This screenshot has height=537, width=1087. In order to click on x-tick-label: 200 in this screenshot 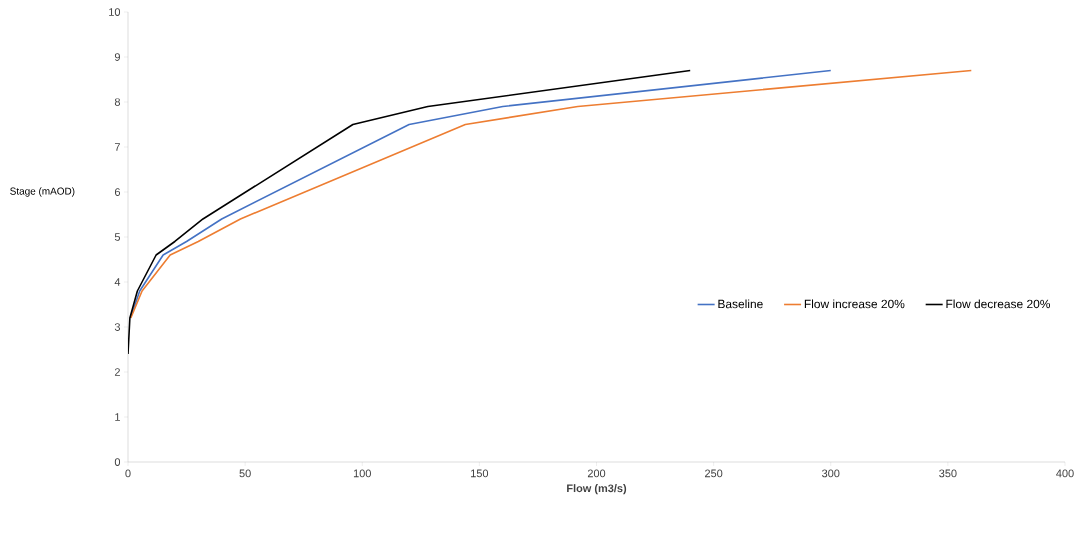, I will do `click(596, 473)`.